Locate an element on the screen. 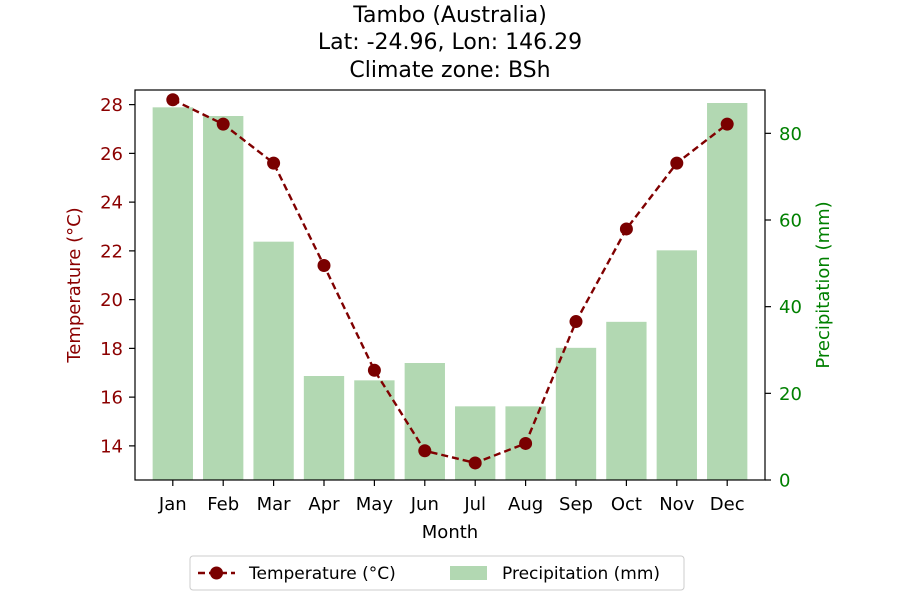  x-tick-label: Dec is located at coordinates (727, 504).